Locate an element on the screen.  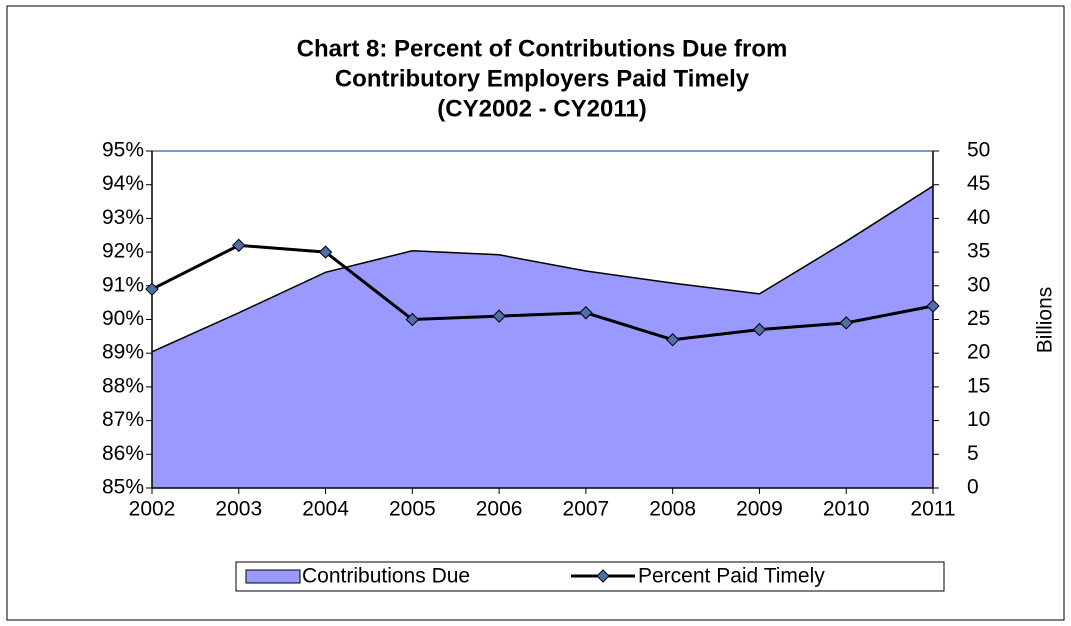
legend-label: Percent Paid Timely is located at coordinates (731, 576).